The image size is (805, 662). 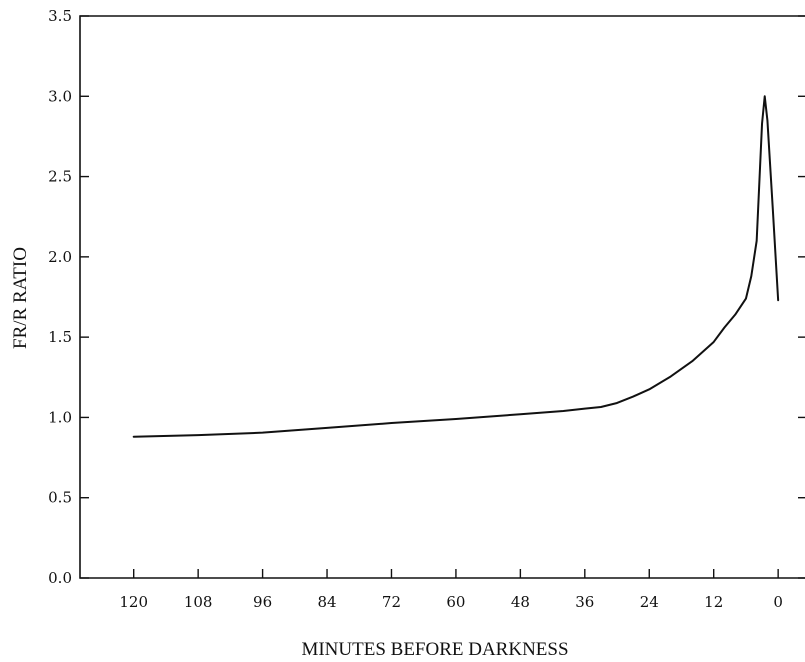 I want to click on x-tick-label: 108, so click(x=198, y=602).